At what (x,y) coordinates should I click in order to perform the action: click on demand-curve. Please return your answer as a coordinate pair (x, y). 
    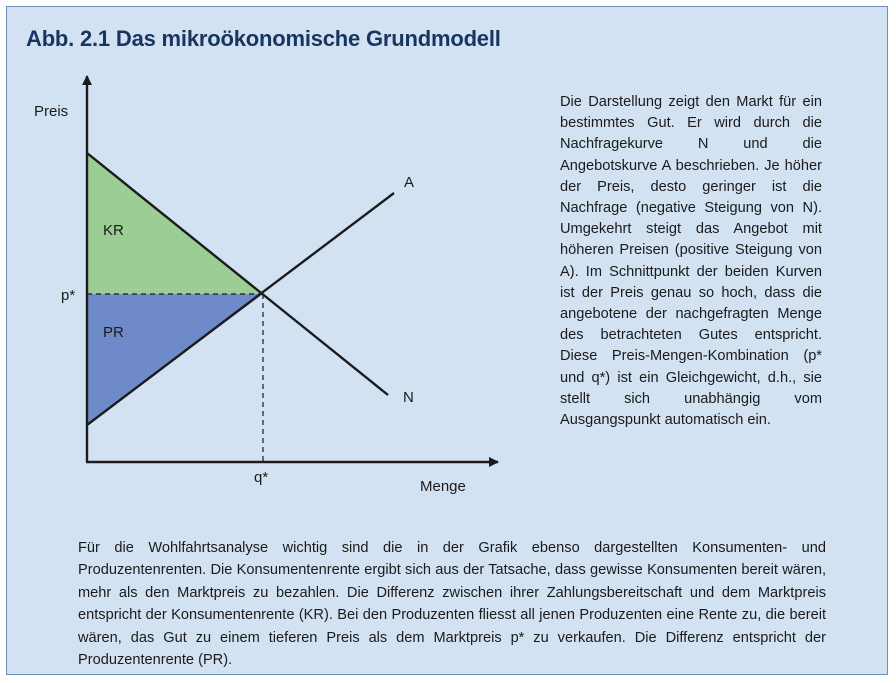
    Looking at the image, I should click on (237, 274).